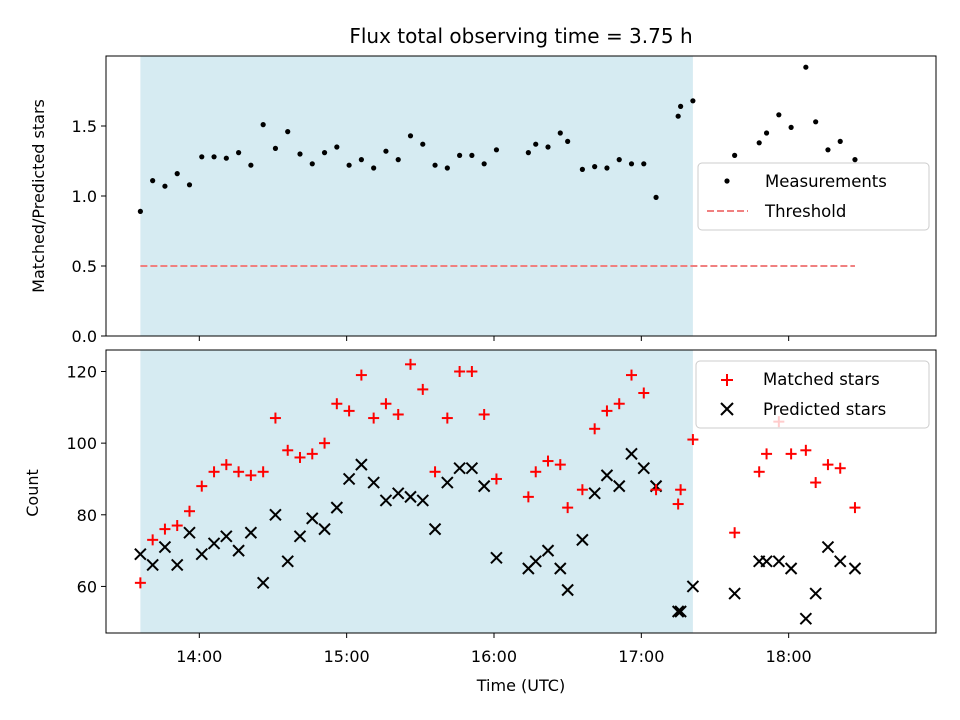 This screenshot has height=720, width=960. Describe the element at coordinates (812, 394) in the screenshot. I see `bottom-legend-box` at that location.